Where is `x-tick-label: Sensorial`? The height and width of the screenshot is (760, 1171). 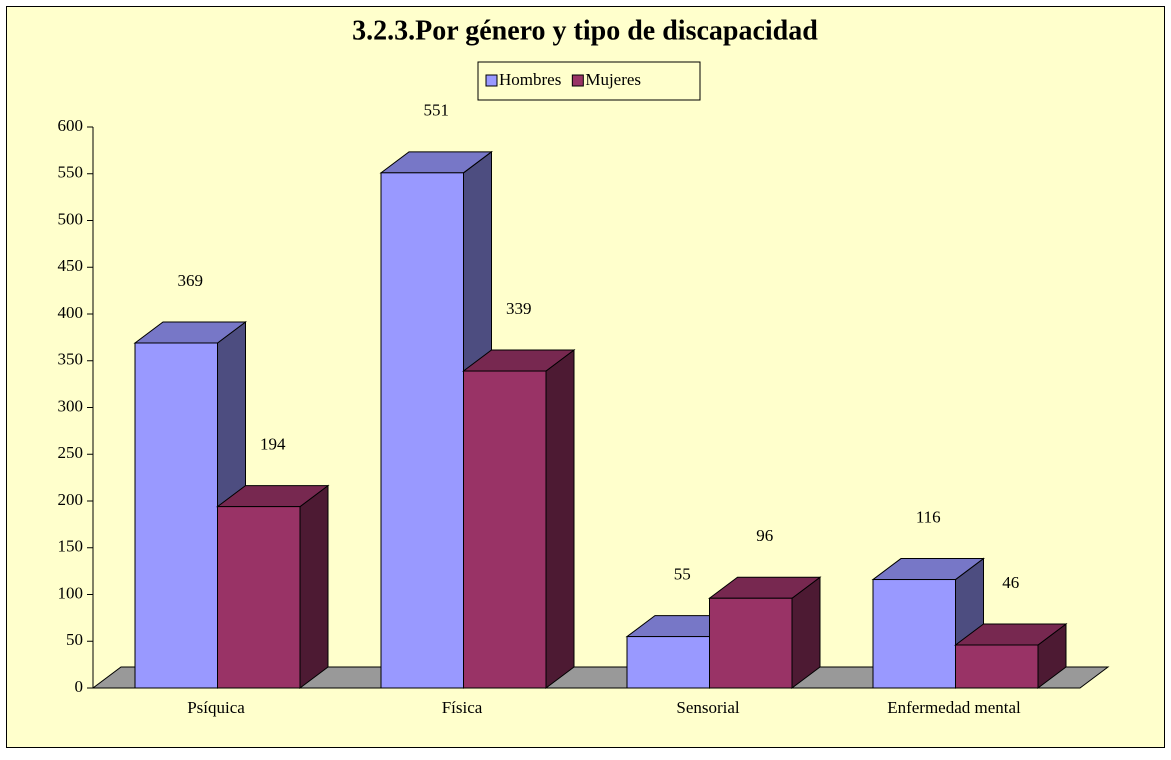 x-tick-label: Sensorial is located at coordinates (708, 707).